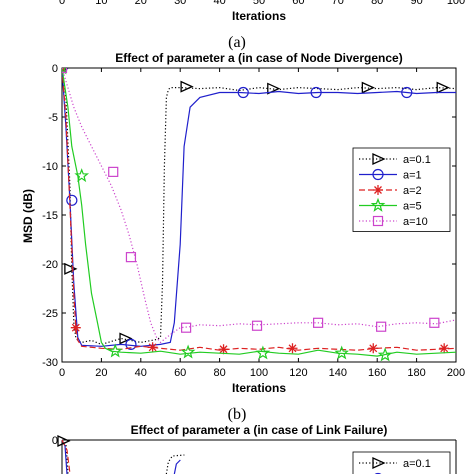 This screenshot has width=474, height=474. Describe the element at coordinates (55, 69) in the screenshot. I see `panel-b-y-tick-label: 0` at that location.